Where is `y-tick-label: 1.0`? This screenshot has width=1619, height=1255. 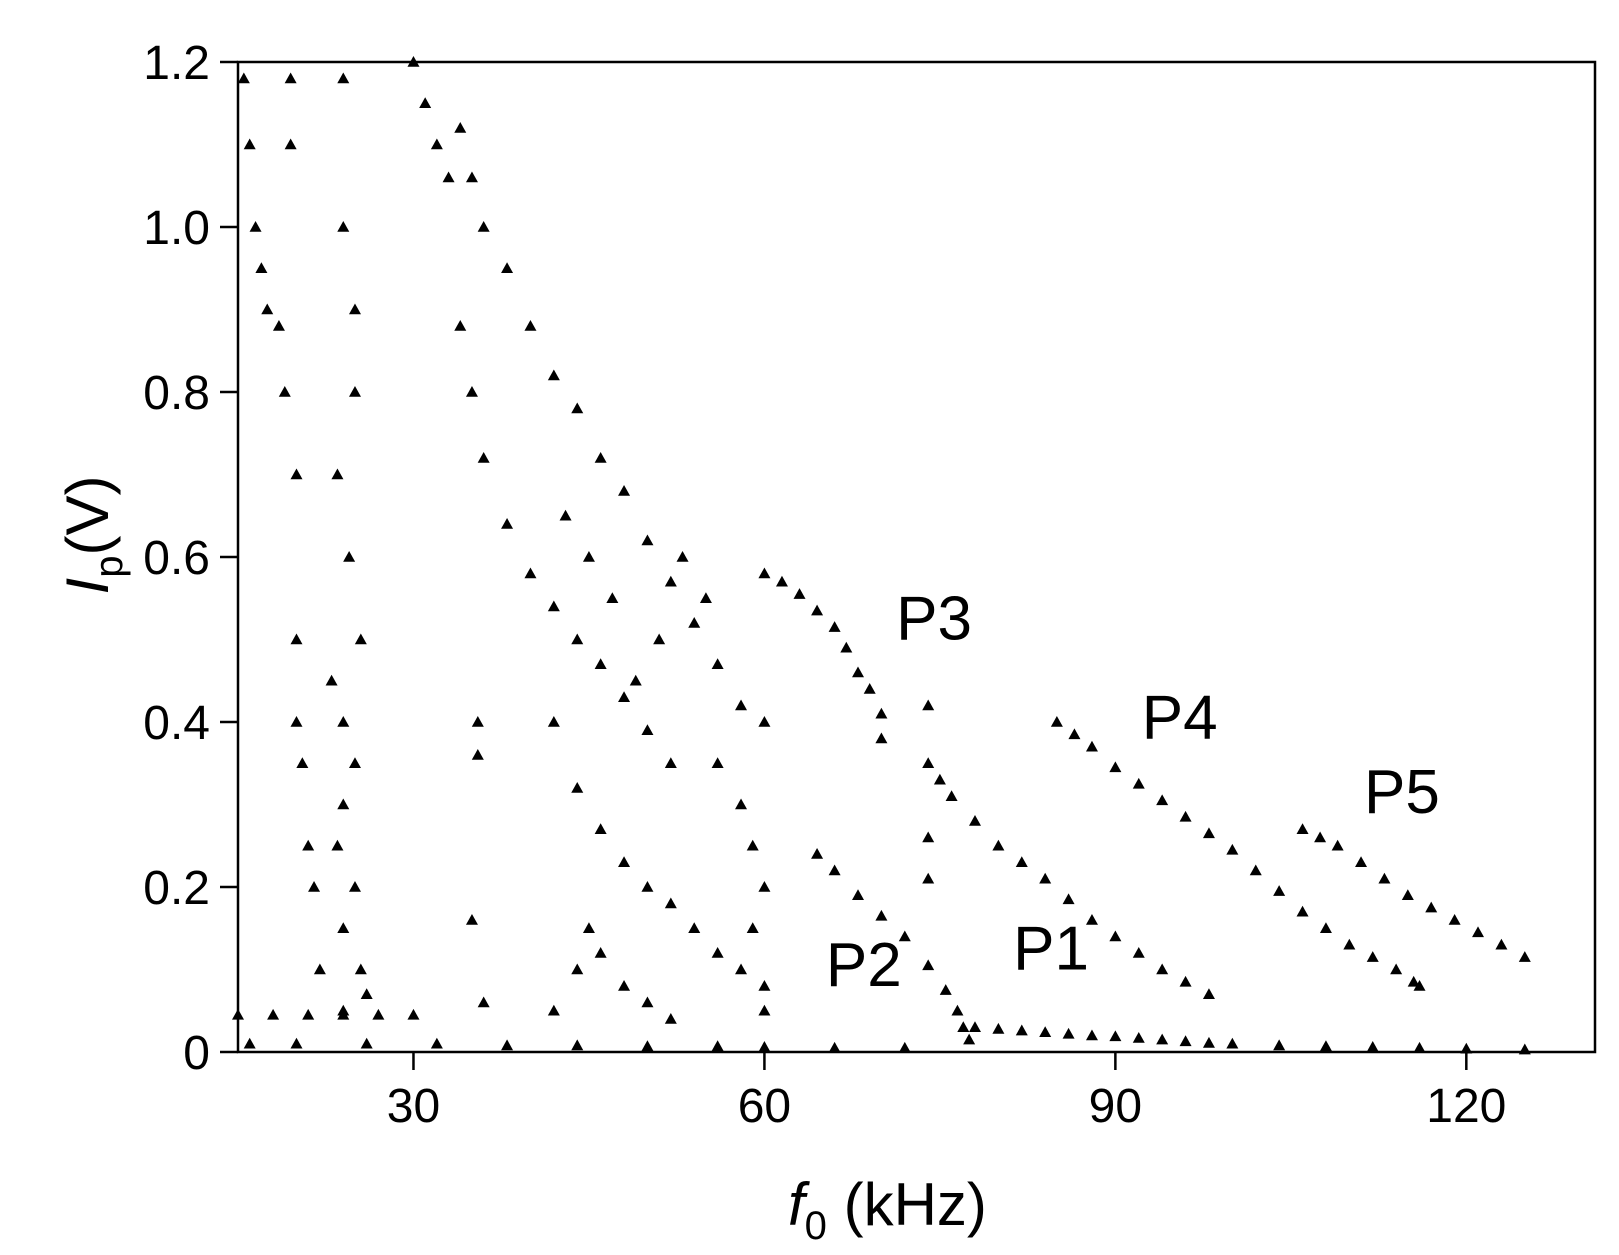
y-tick-label: 1.0 is located at coordinates (176, 228).